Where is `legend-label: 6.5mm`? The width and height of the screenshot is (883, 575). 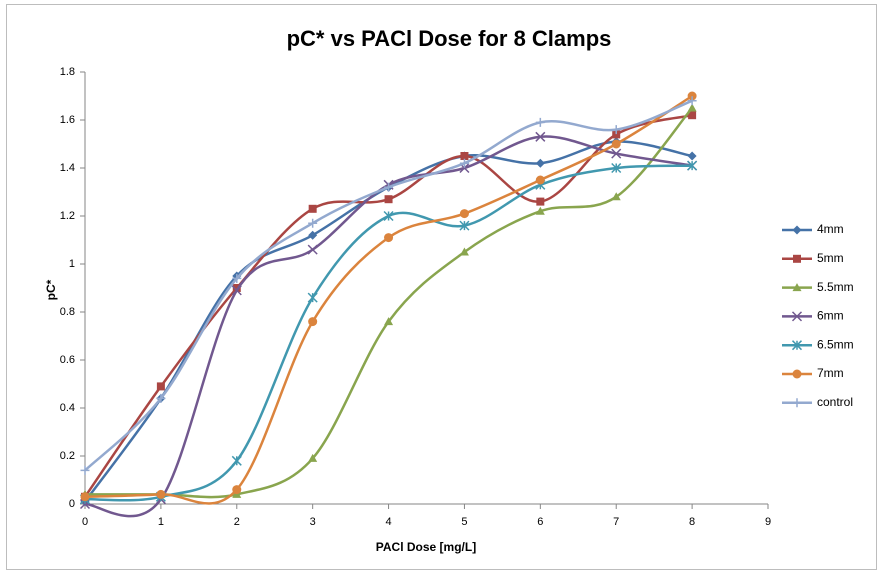
legend-label: 6.5mm is located at coordinates (835, 344).